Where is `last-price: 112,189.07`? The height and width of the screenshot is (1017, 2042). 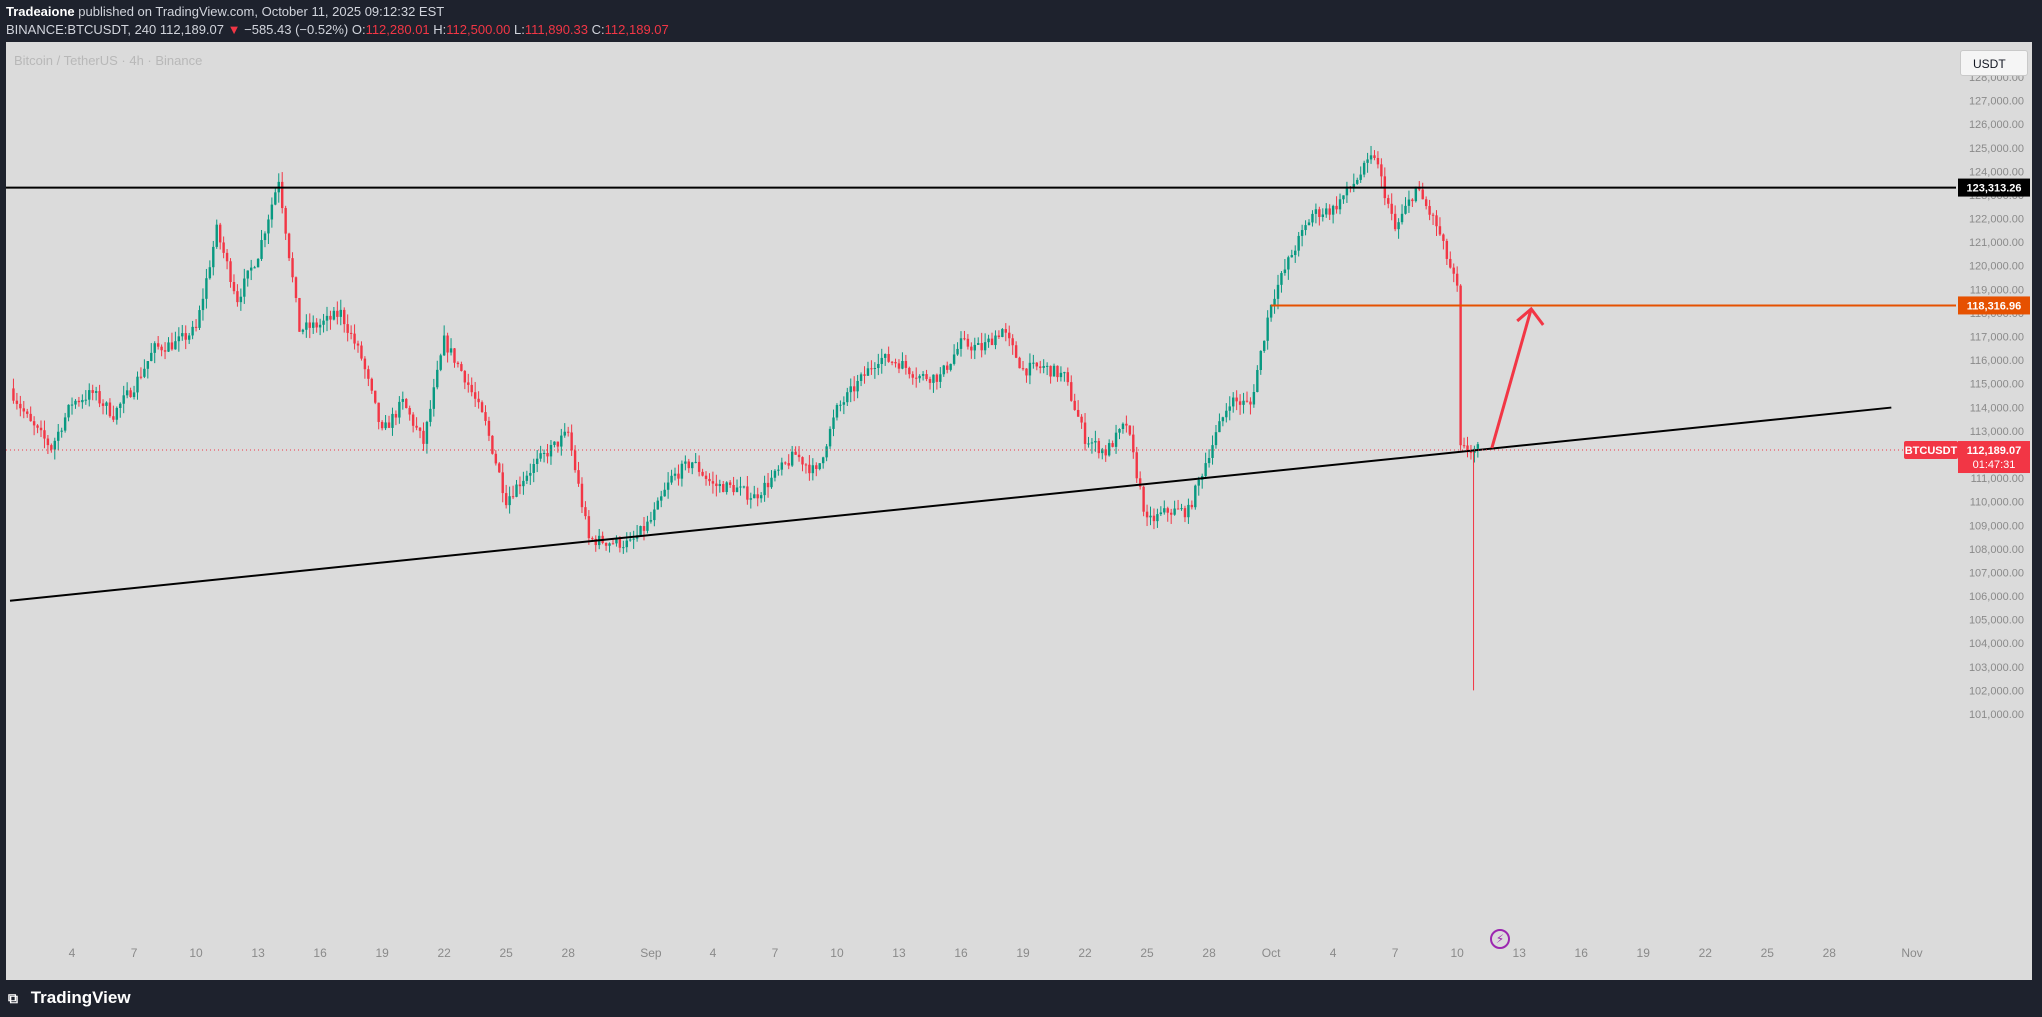 last-price: 112,189.07 is located at coordinates (191, 29).